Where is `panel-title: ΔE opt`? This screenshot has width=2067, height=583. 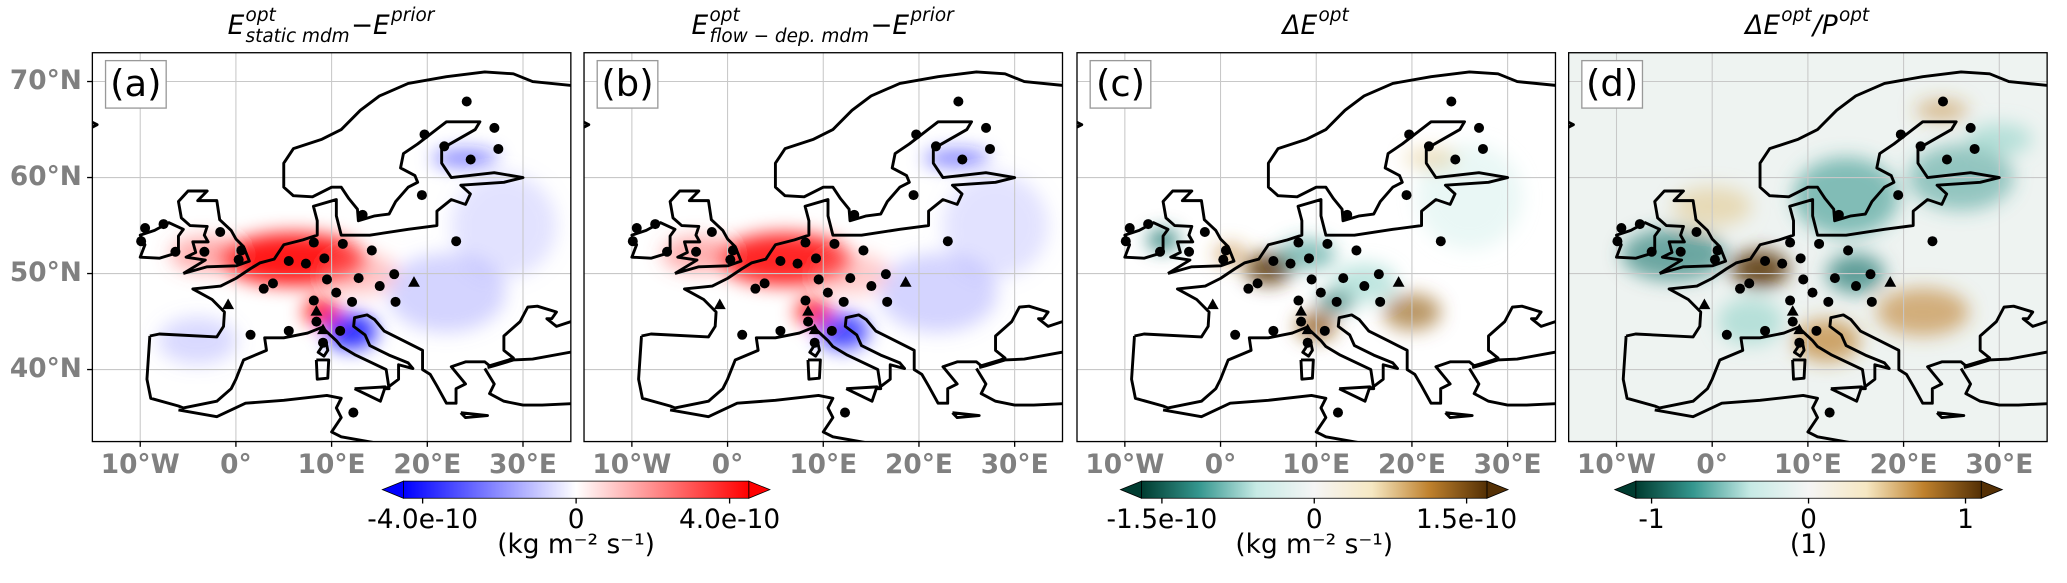 panel-title: ΔE opt is located at coordinates (1314, 23).